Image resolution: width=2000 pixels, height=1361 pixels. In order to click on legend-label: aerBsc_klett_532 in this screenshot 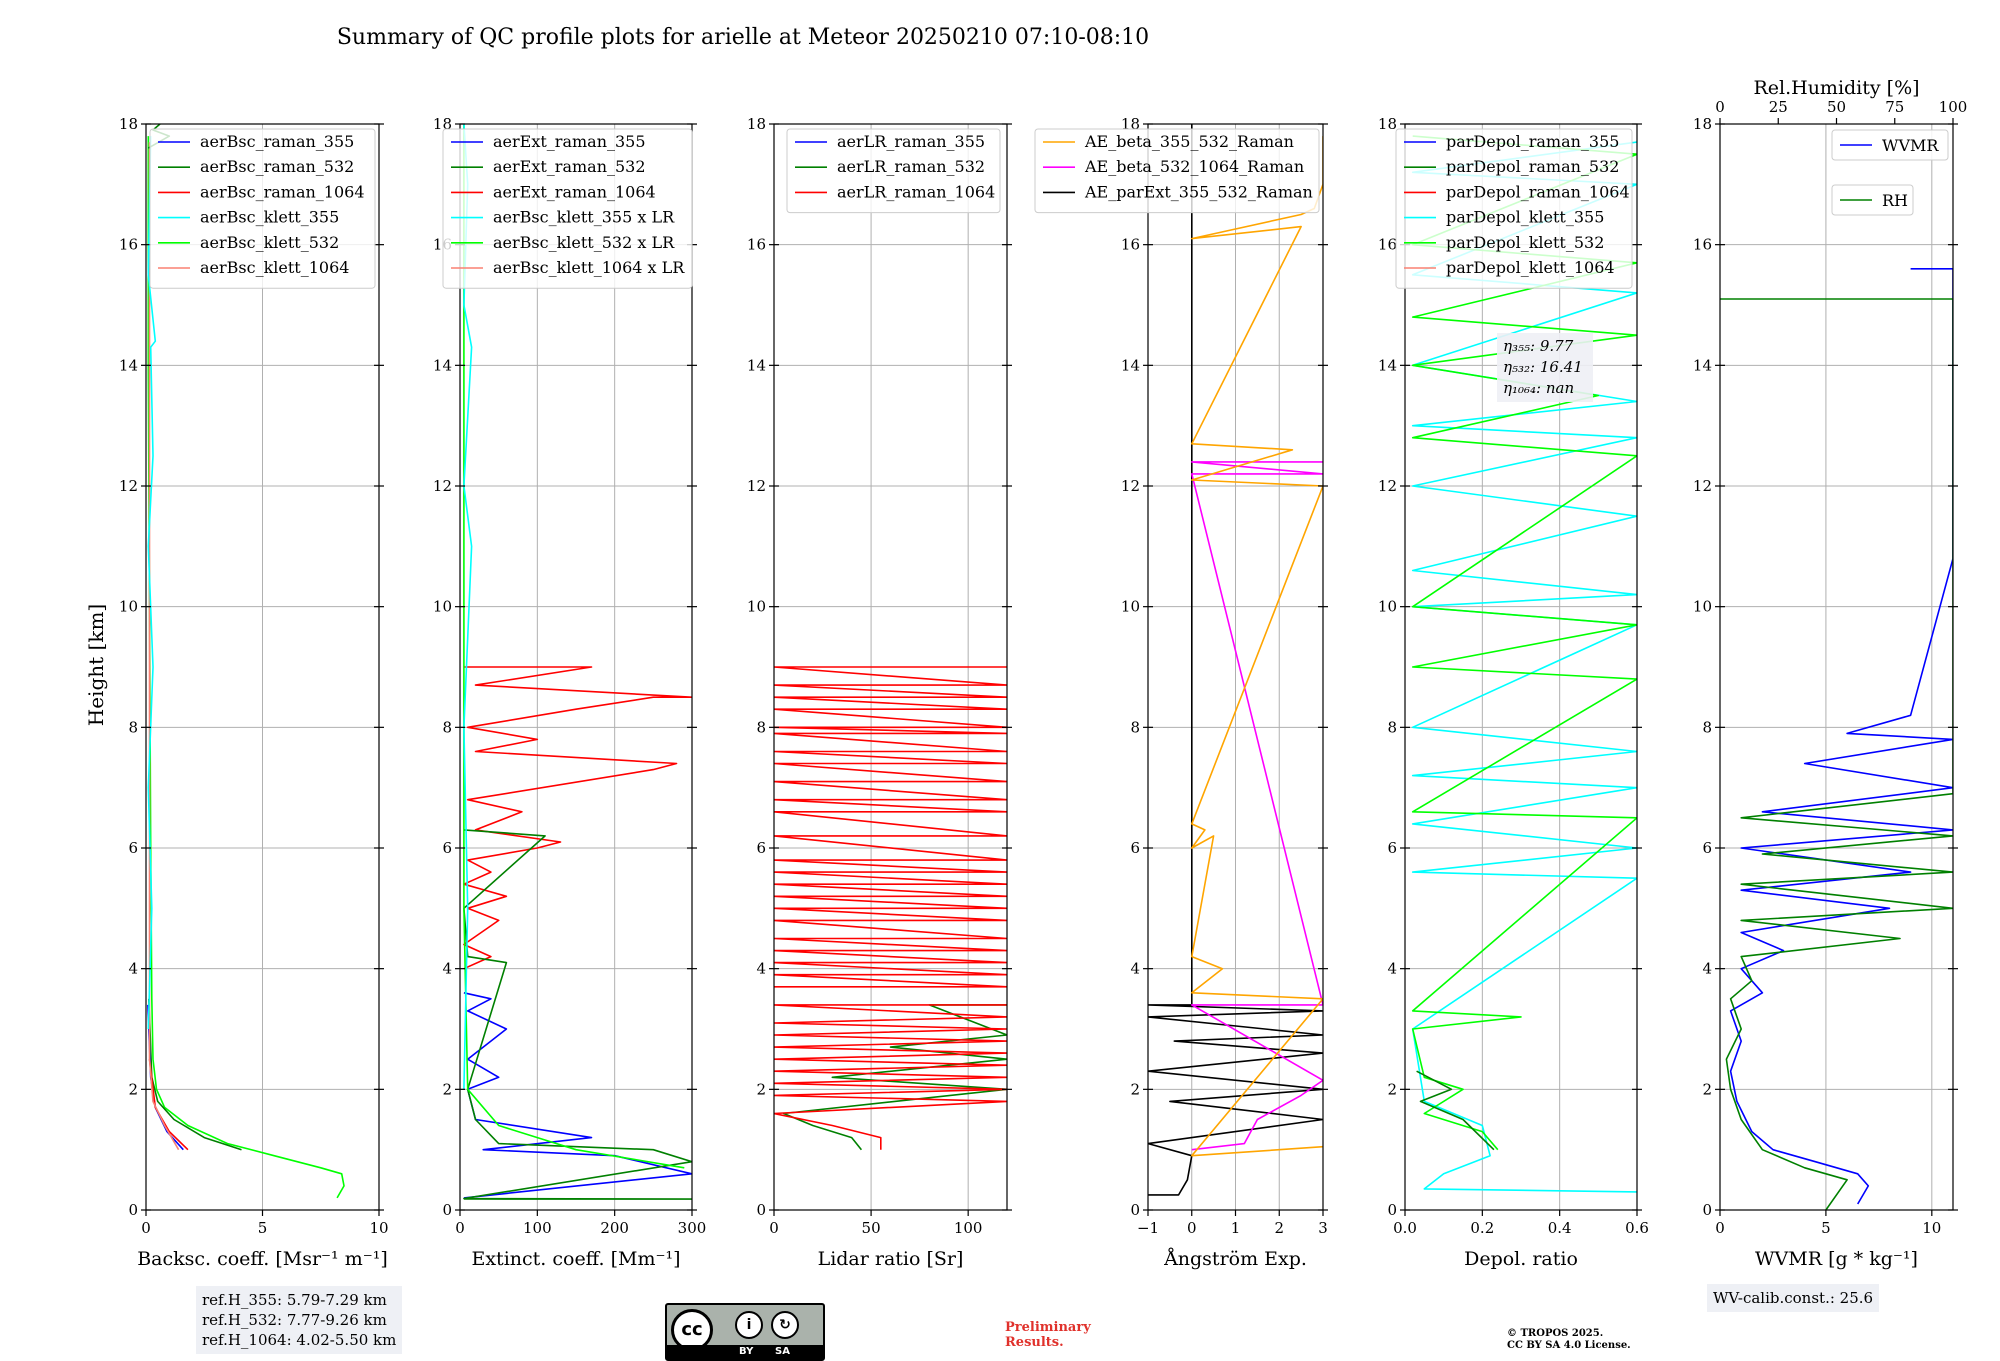, I will do `click(269, 242)`.